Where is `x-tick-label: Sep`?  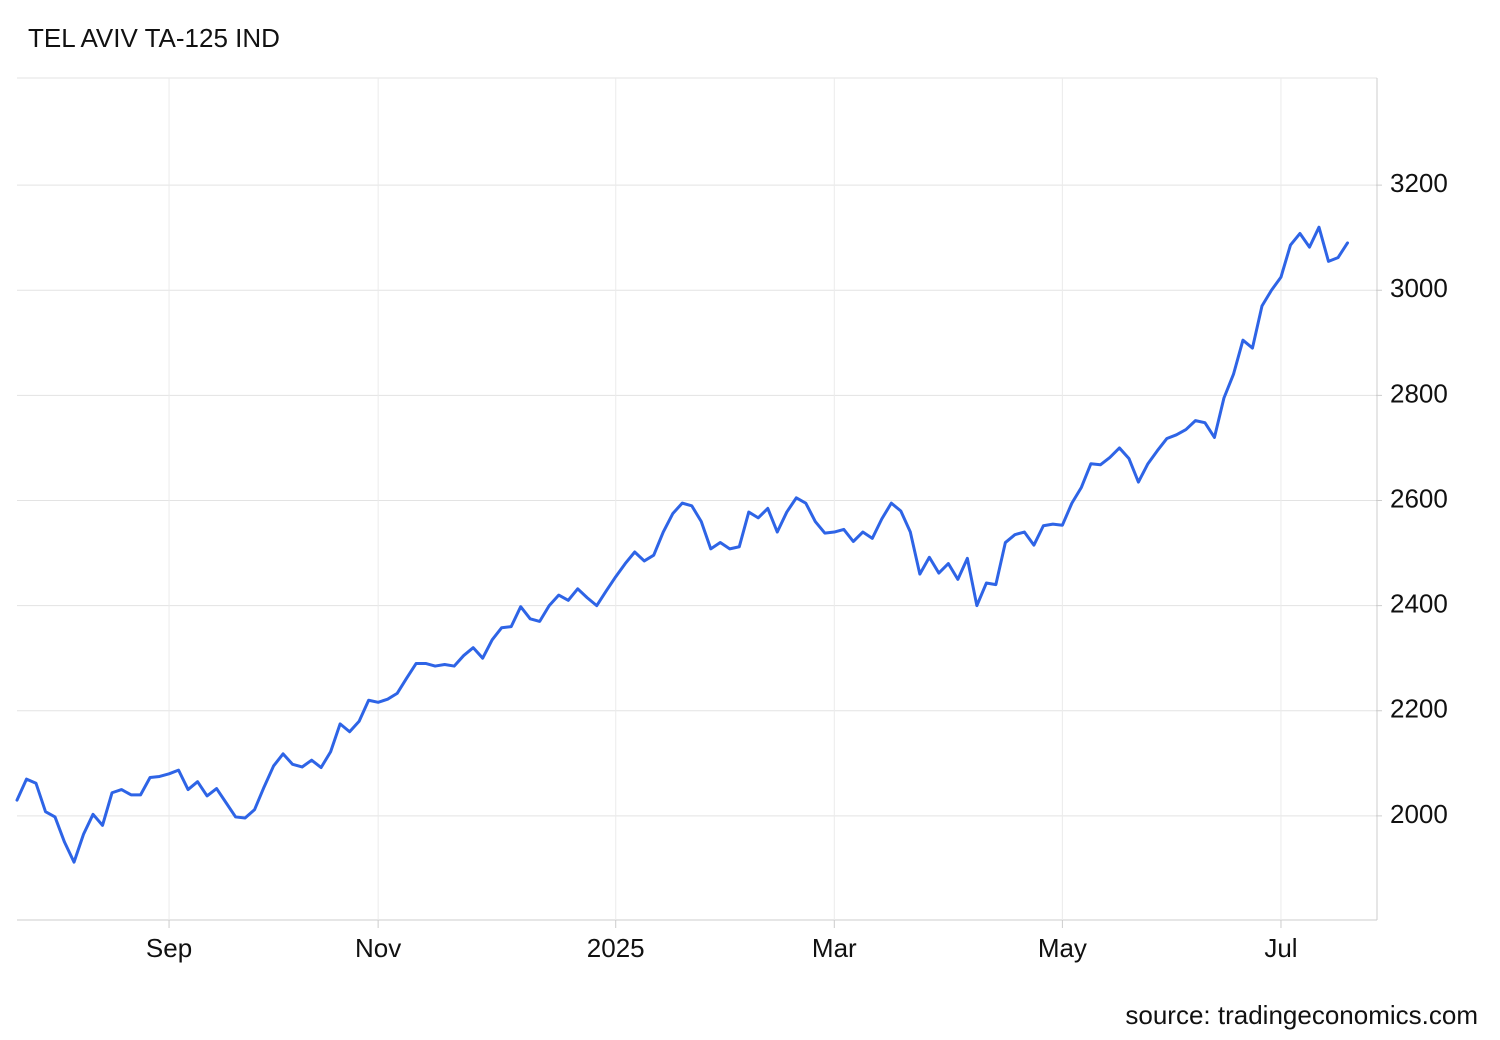
x-tick-label: Sep is located at coordinates (169, 948).